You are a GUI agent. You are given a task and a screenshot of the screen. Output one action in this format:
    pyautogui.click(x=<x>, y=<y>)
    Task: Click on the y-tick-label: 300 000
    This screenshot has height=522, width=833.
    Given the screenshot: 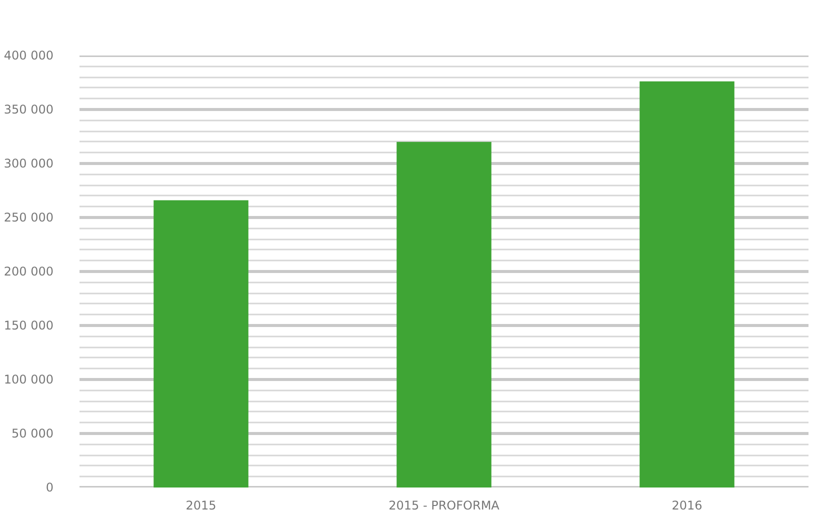 What is the action you would take?
    pyautogui.click(x=29, y=163)
    